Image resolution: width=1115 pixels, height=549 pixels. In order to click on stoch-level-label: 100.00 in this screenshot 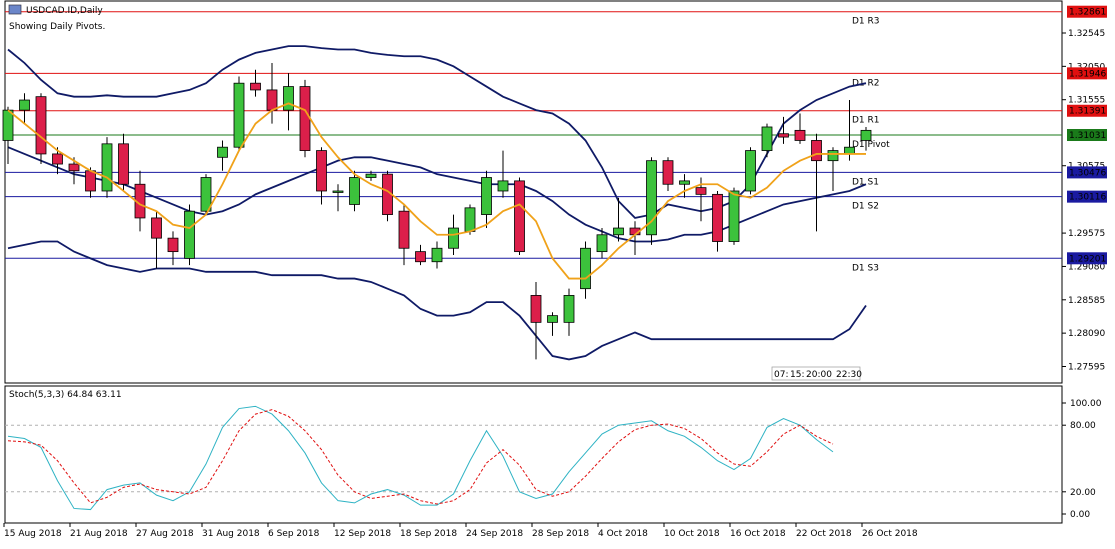, I will do `click(1086, 404)`.